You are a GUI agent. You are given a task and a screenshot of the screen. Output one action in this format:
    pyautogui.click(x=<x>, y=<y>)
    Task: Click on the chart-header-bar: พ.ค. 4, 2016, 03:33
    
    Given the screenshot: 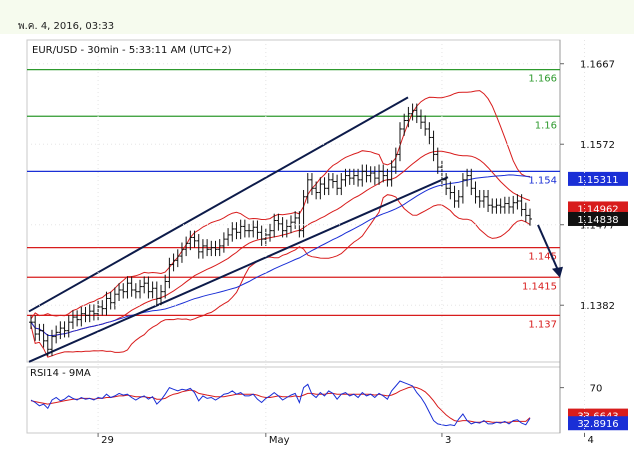 What is the action you would take?
    pyautogui.click(x=317, y=17)
    